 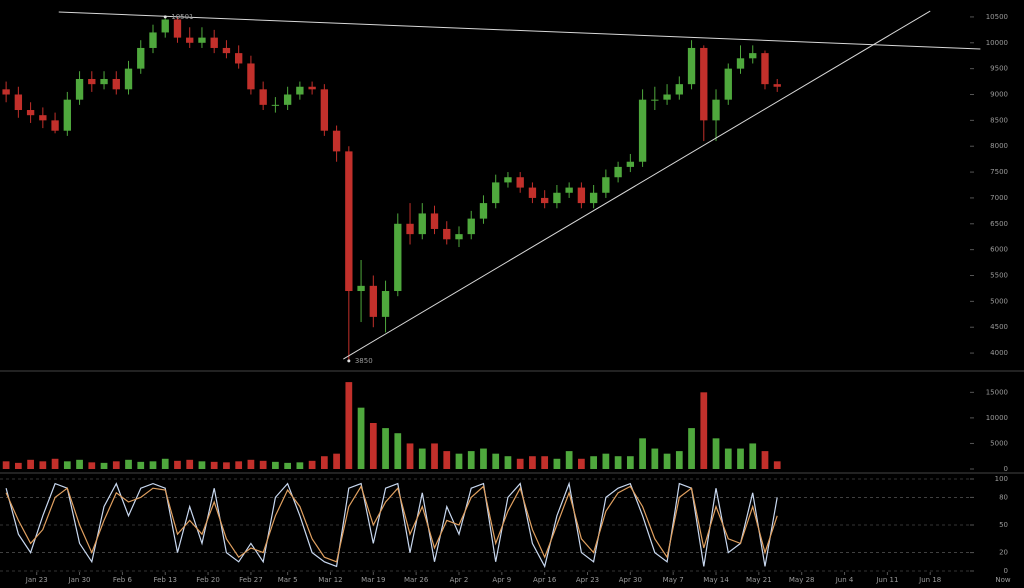 What do you see at coordinates (123, 580) in the screenshot?
I see `x-tick-label: Feb 6` at bounding box center [123, 580].